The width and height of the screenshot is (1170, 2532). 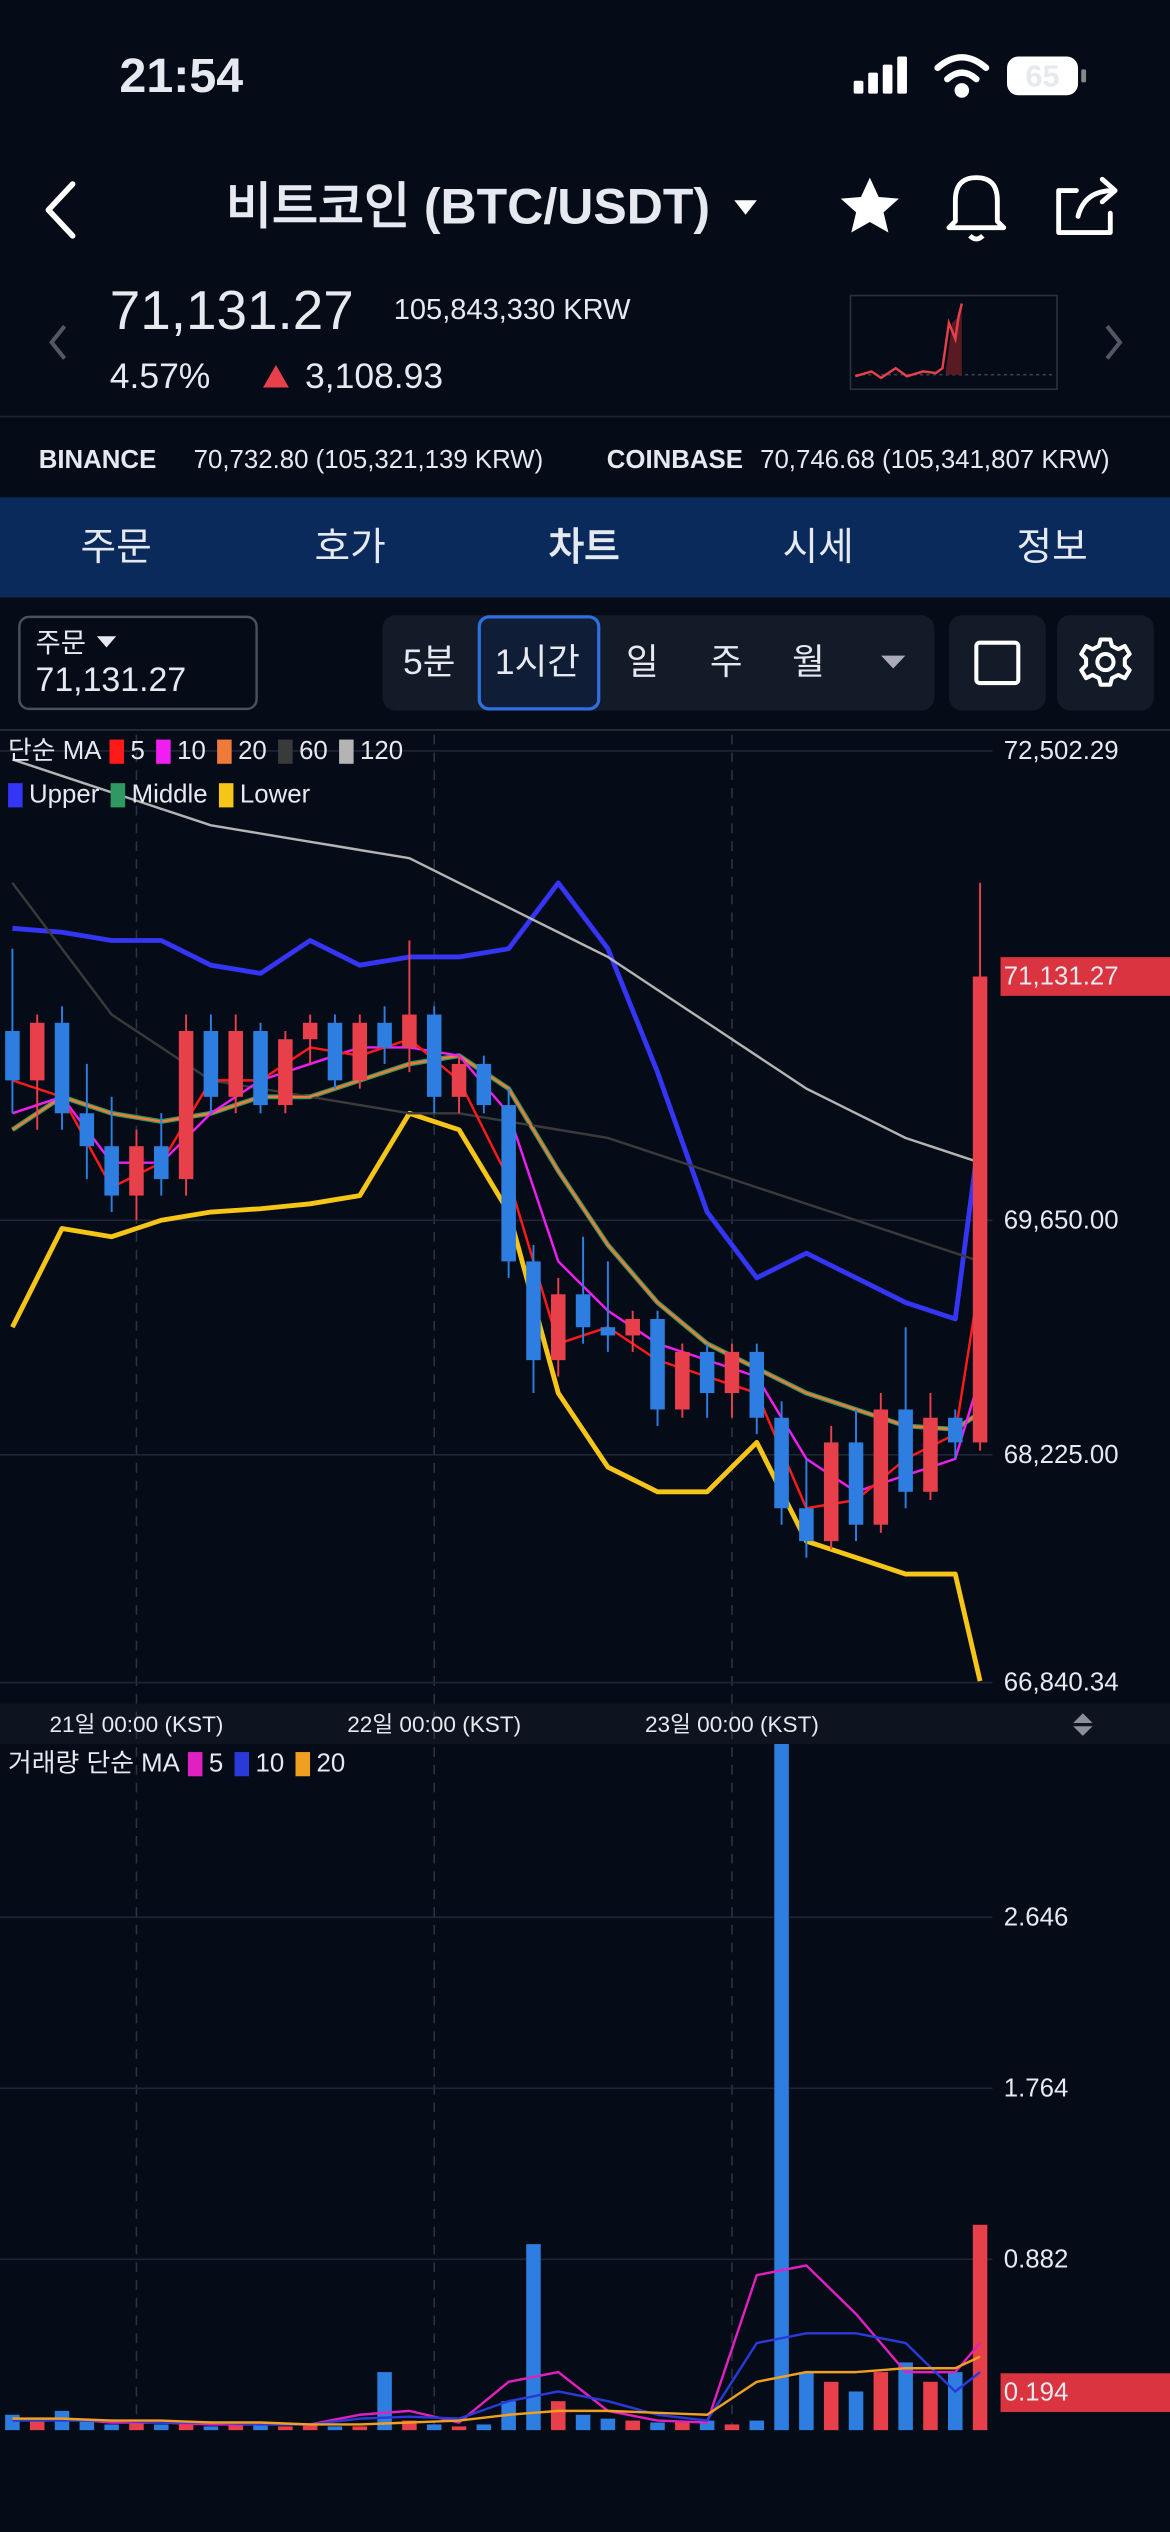 What do you see at coordinates (58, 342) in the screenshot?
I see `prev-coin` at bounding box center [58, 342].